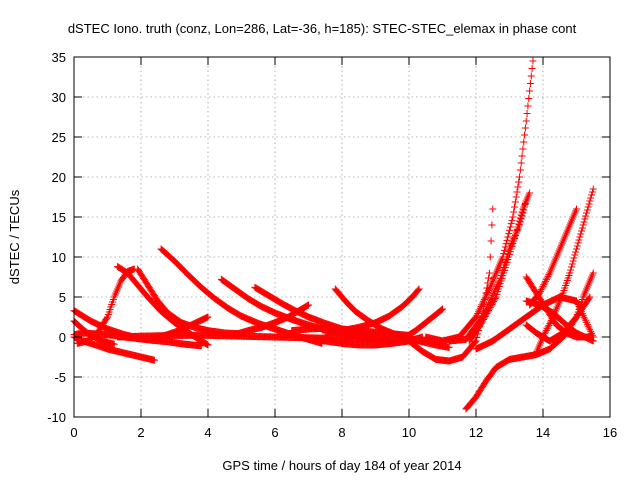  What do you see at coordinates (341, 432) in the screenshot?
I see `x-tick-label: 8` at bounding box center [341, 432].